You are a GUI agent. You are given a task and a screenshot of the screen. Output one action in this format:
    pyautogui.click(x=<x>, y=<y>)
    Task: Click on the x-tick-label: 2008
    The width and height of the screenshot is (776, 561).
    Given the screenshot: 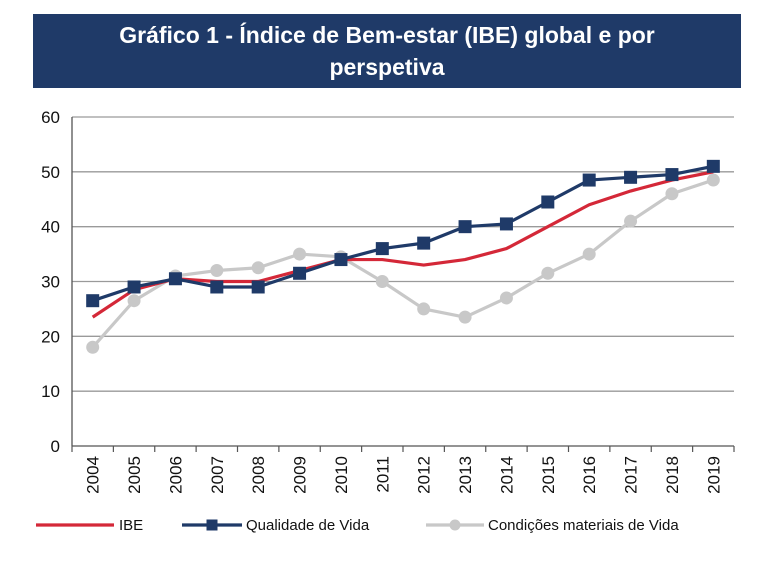 What is the action you would take?
    pyautogui.click(x=258, y=475)
    